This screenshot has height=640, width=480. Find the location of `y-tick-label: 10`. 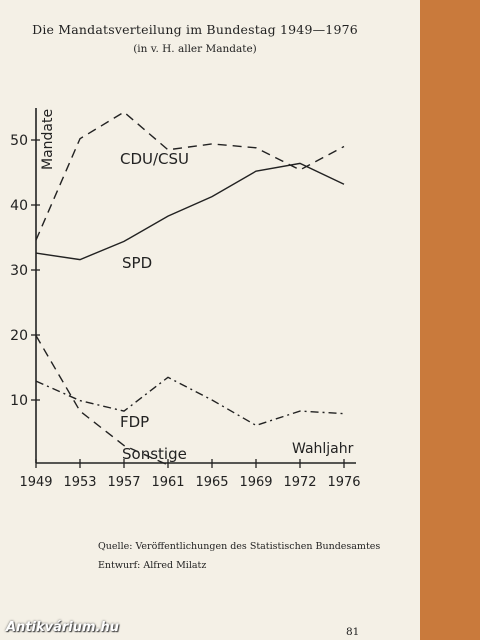

y-tick-label: 10 is located at coordinates (19, 401).